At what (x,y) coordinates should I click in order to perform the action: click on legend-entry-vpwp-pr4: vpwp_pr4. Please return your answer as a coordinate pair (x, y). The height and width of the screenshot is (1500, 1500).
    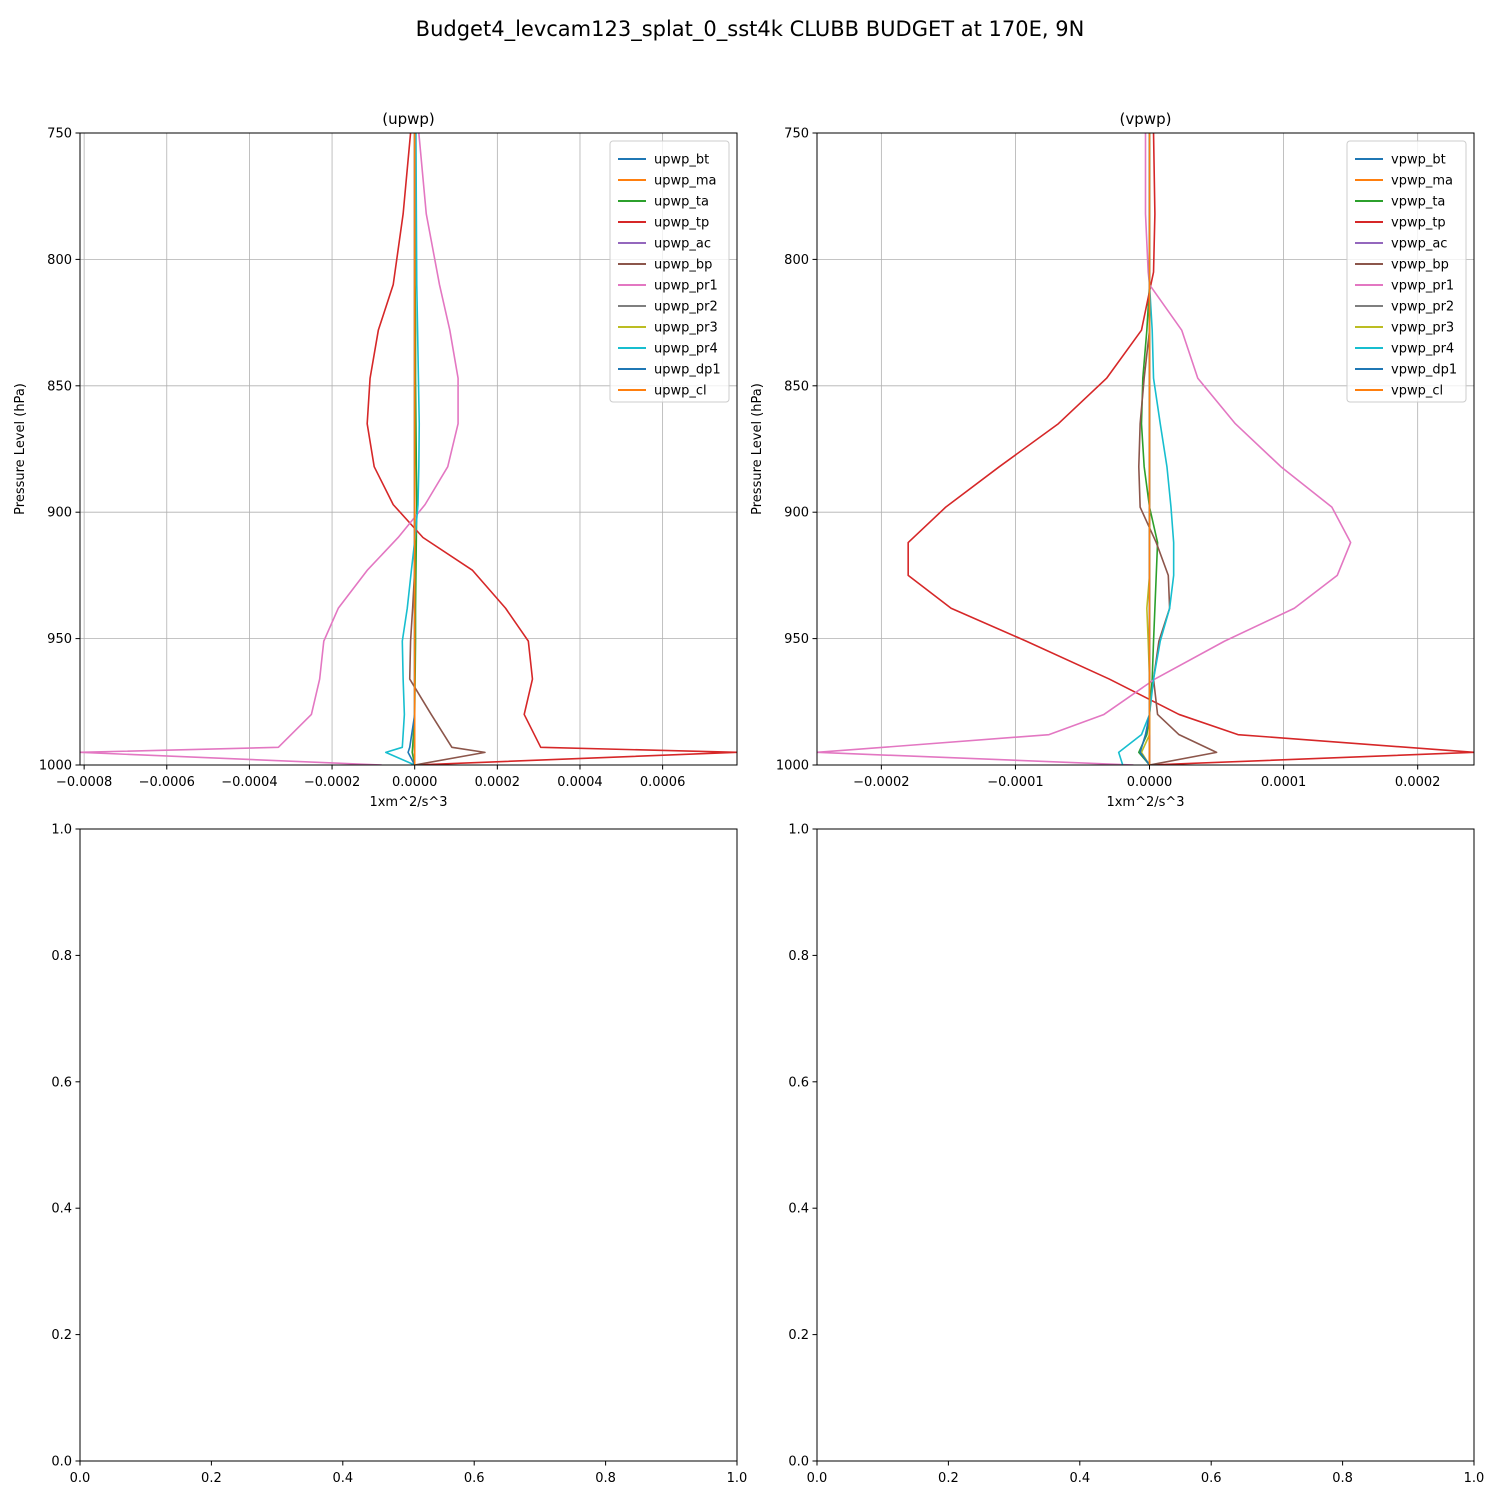
    Looking at the image, I should click on (1422, 349).